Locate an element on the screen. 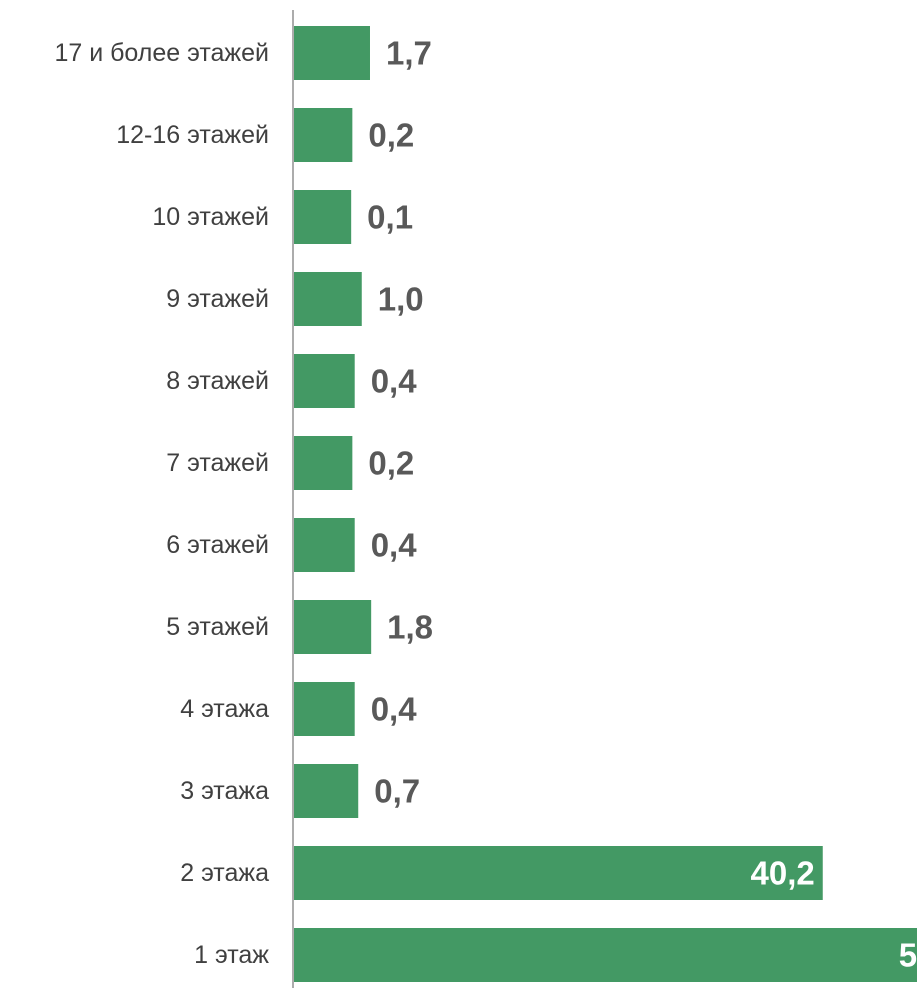  category-tick-label: 17 и более этажей is located at coordinates (161, 53).